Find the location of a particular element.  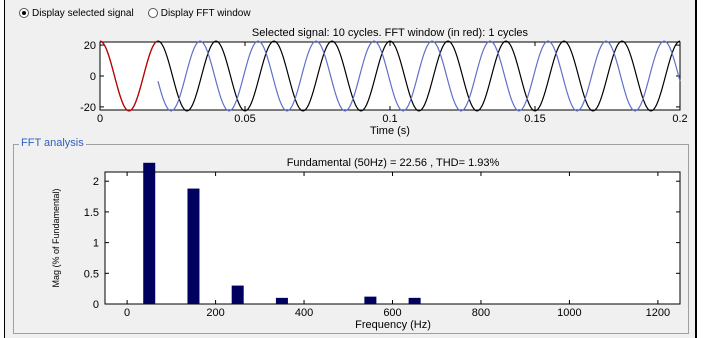

fft-x-tick-label: 1000 is located at coordinates (569, 313).